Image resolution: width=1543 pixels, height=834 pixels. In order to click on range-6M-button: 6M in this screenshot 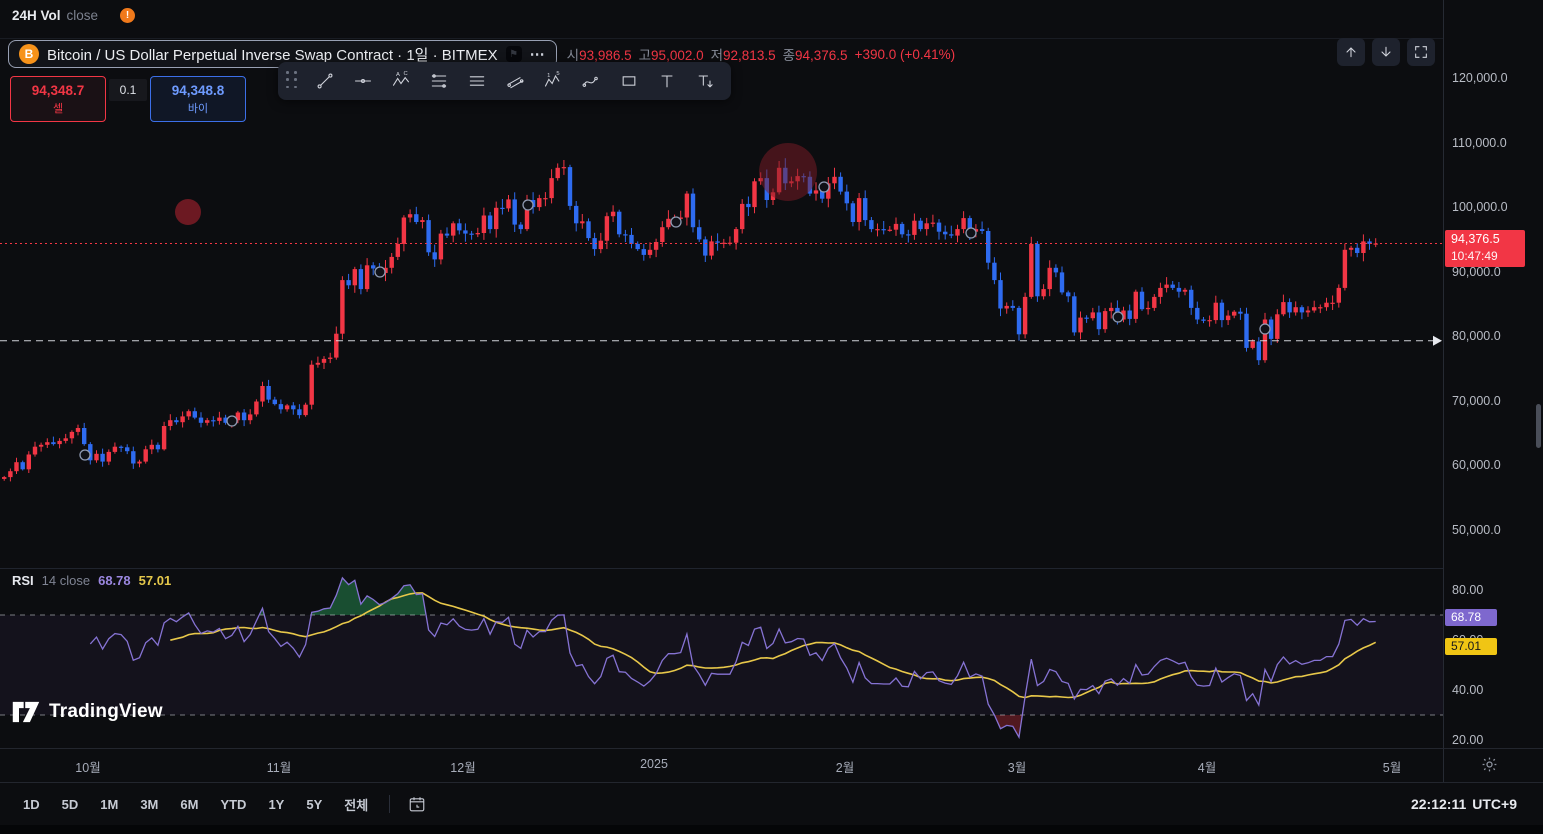, I will do `click(189, 804)`.